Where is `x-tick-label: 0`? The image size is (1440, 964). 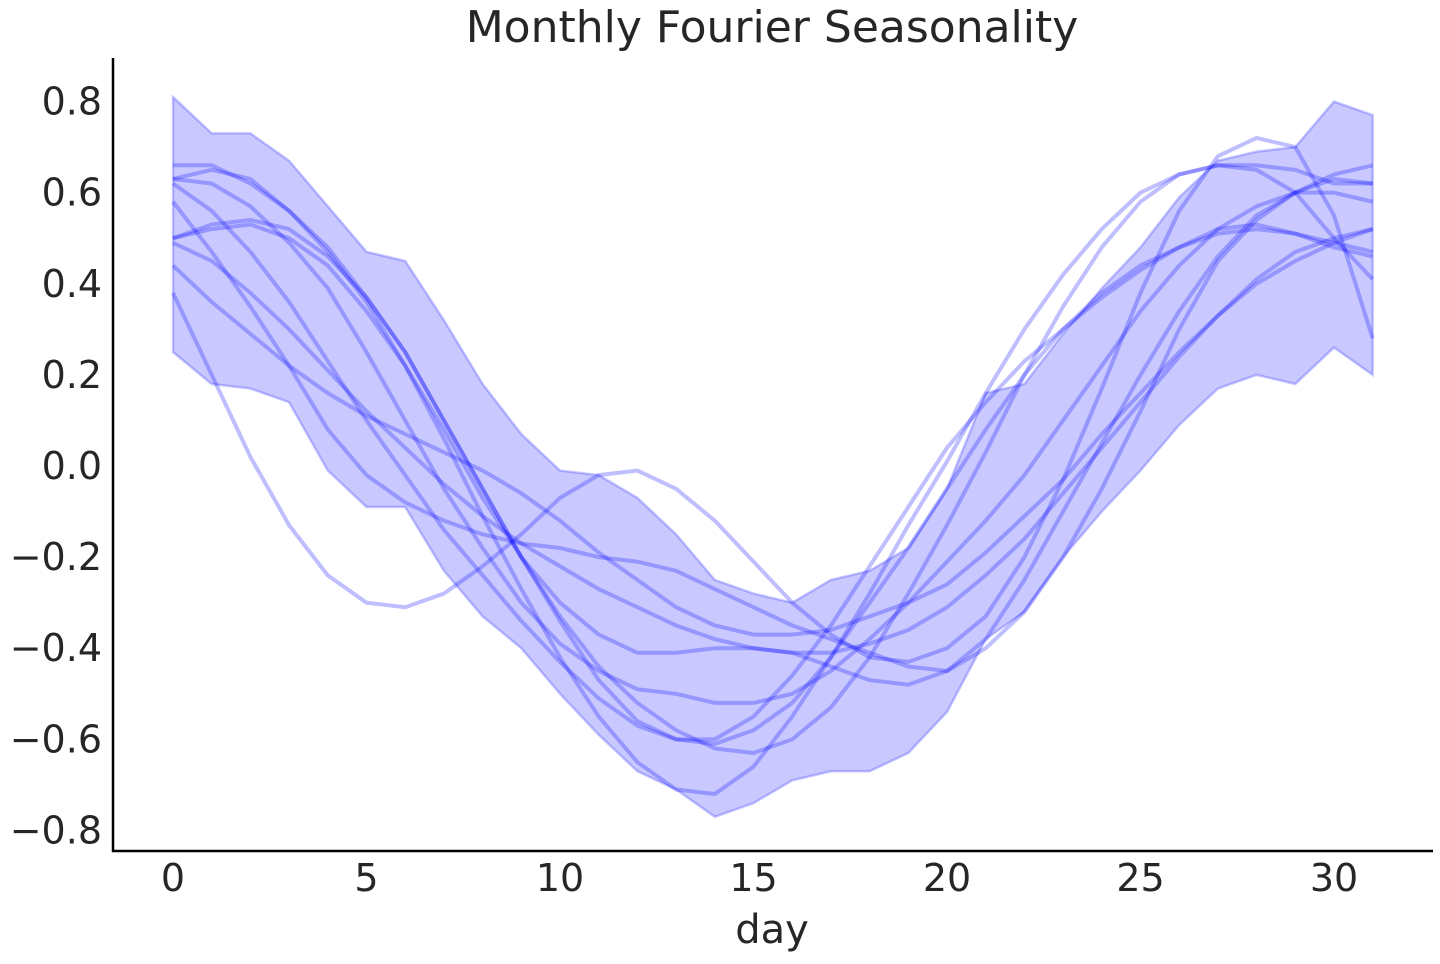
x-tick-label: 0 is located at coordinates (173, 878).